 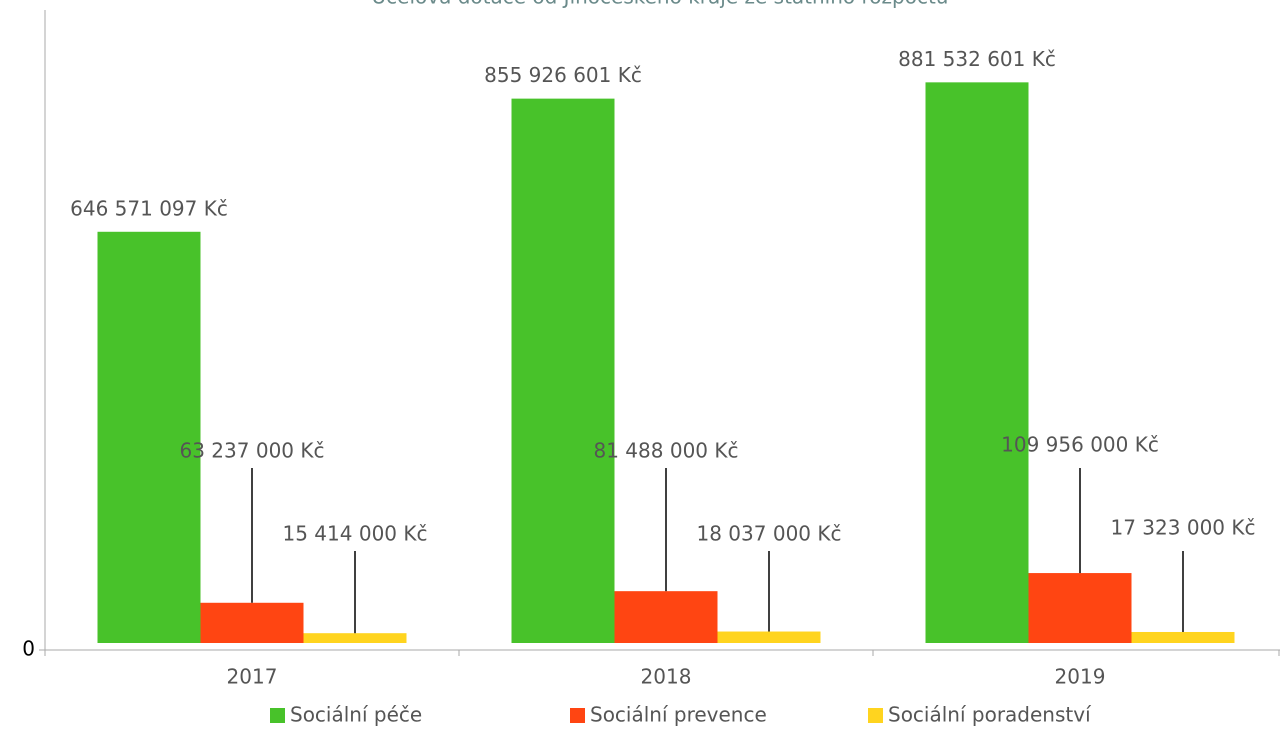 What do you see at coordinates (990, 715) in the screenshot?
I see `legend-label: Sociální poradenství` at bounding box center [990, 715].